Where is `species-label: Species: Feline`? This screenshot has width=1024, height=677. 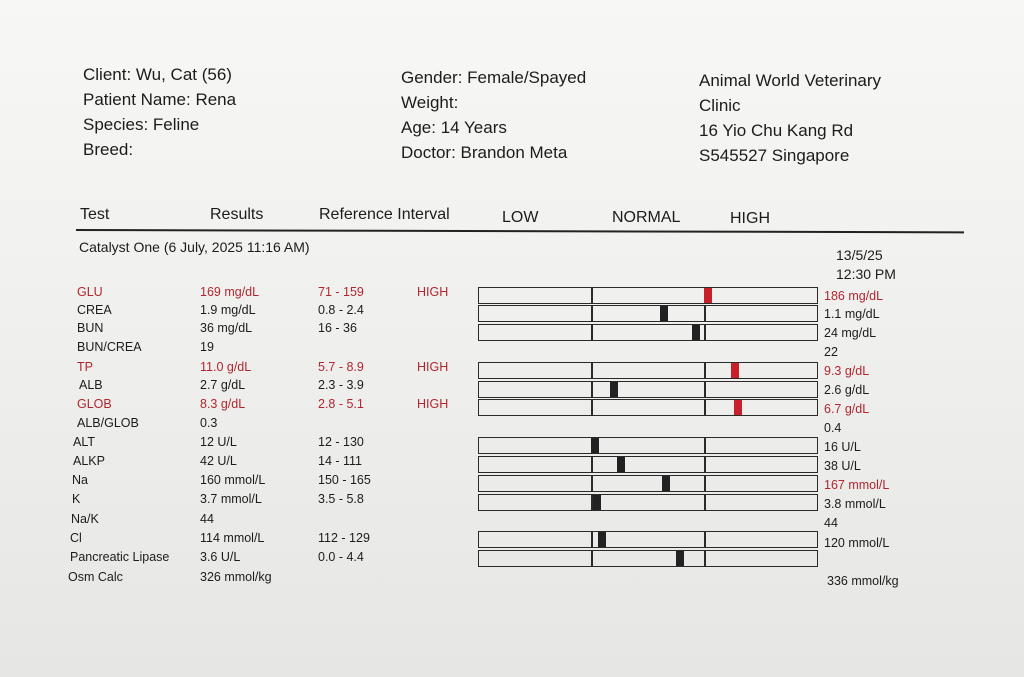 species-label: Species: Feline is located at coordinates (141, 124).